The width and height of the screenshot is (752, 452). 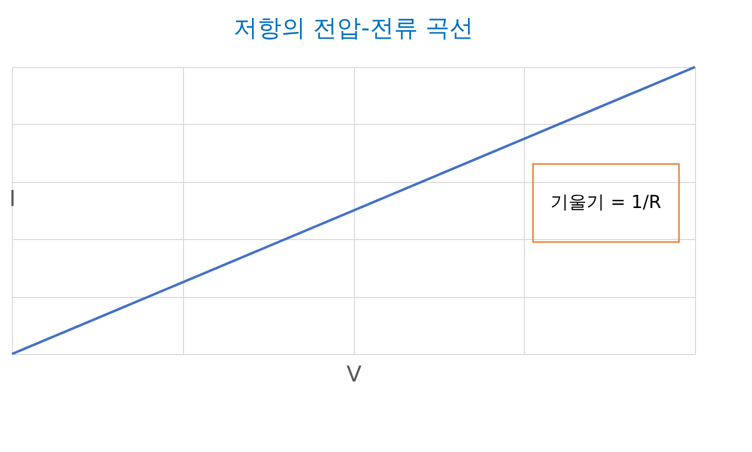 I want to click on x-axis-title: V, so click(x=354, y=375).